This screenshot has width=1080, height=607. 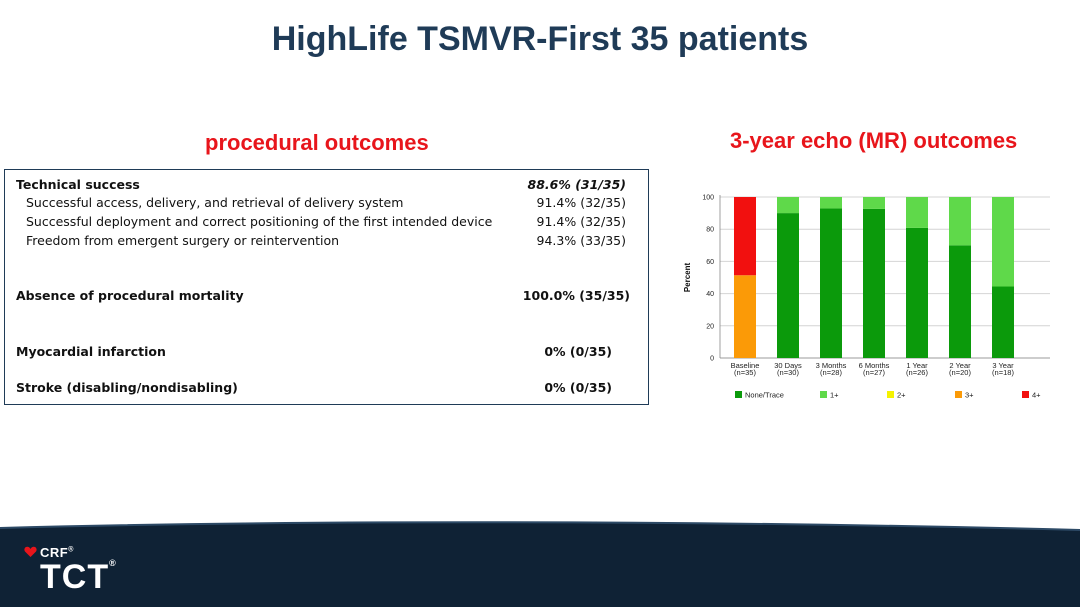 What do you see at coordinates (687, 277) in the screenshot?
I see `y-axis-label: Percent` at bounding box center [687, 277].